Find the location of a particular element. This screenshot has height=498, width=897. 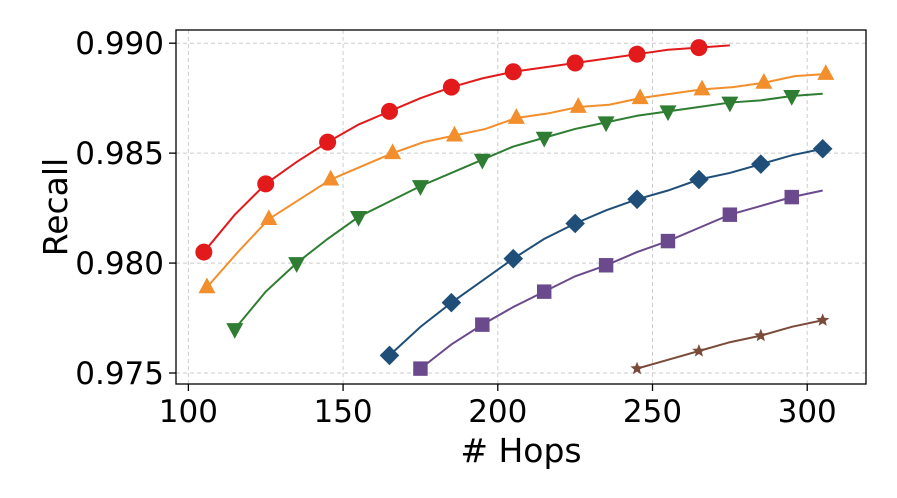

y-tick-label: 0.980 is located at coordinates (119, 264).